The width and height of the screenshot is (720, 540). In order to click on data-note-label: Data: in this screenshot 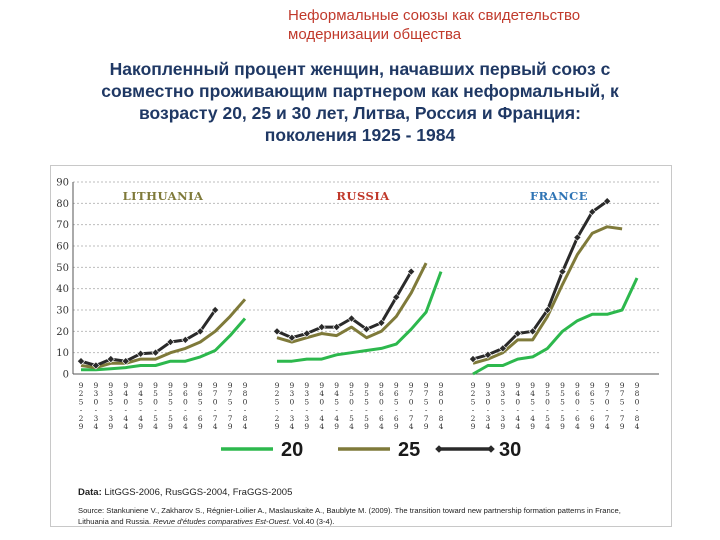, I will do `click(90, 492)`.